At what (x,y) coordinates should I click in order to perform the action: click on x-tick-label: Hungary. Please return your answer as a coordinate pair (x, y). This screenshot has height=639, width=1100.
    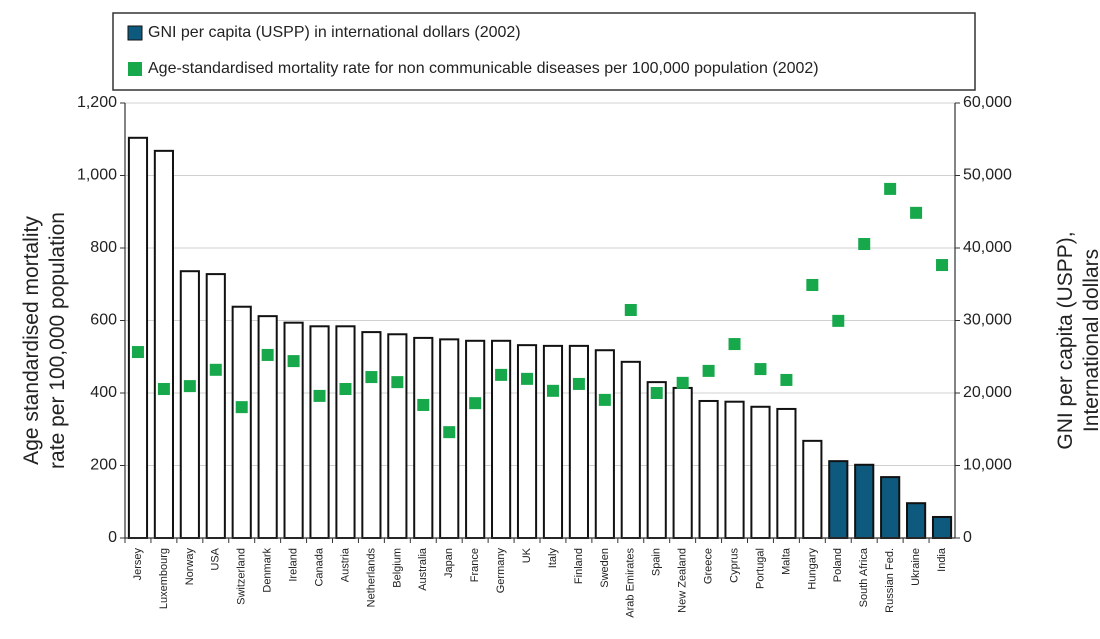
    Looking at the image, I should click on (812, 569).